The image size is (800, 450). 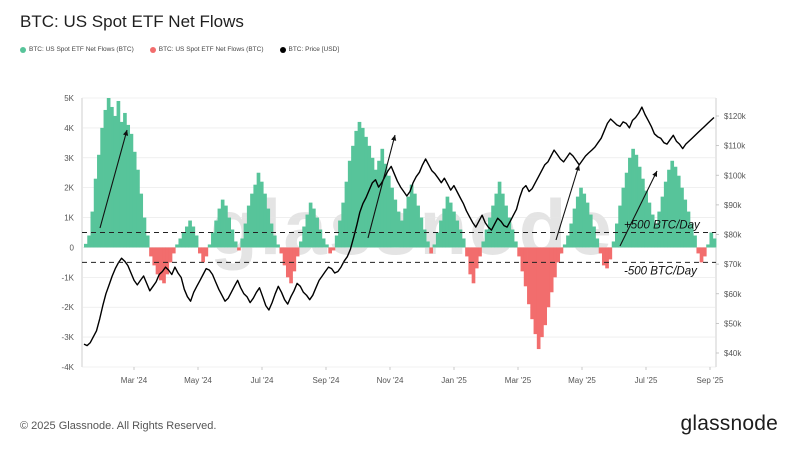 I want to click on plus-500-label: +500 BTC/Day, so click(x=662, y=226).